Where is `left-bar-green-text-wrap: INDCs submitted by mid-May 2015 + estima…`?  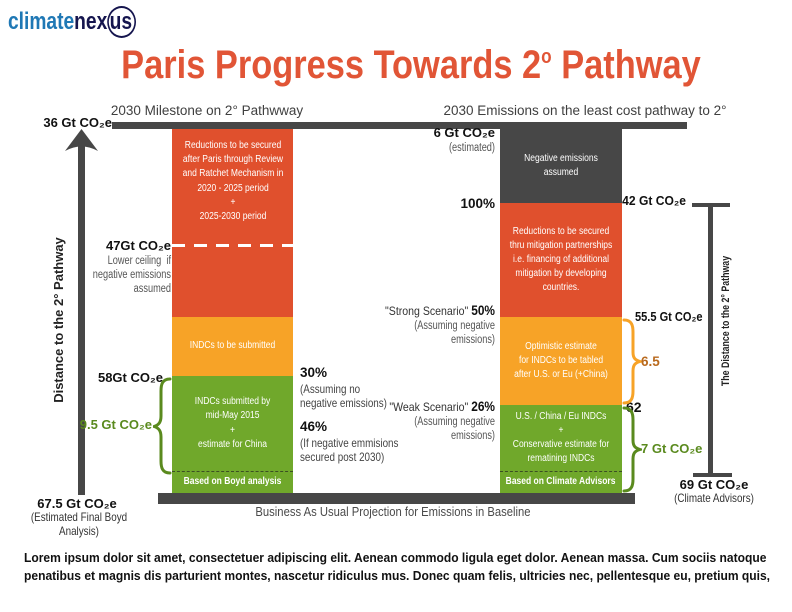 left-bar-green-text-wrap: INDCs submitted by mid-May 2015 + estima… is located at coordinates (232, 423).